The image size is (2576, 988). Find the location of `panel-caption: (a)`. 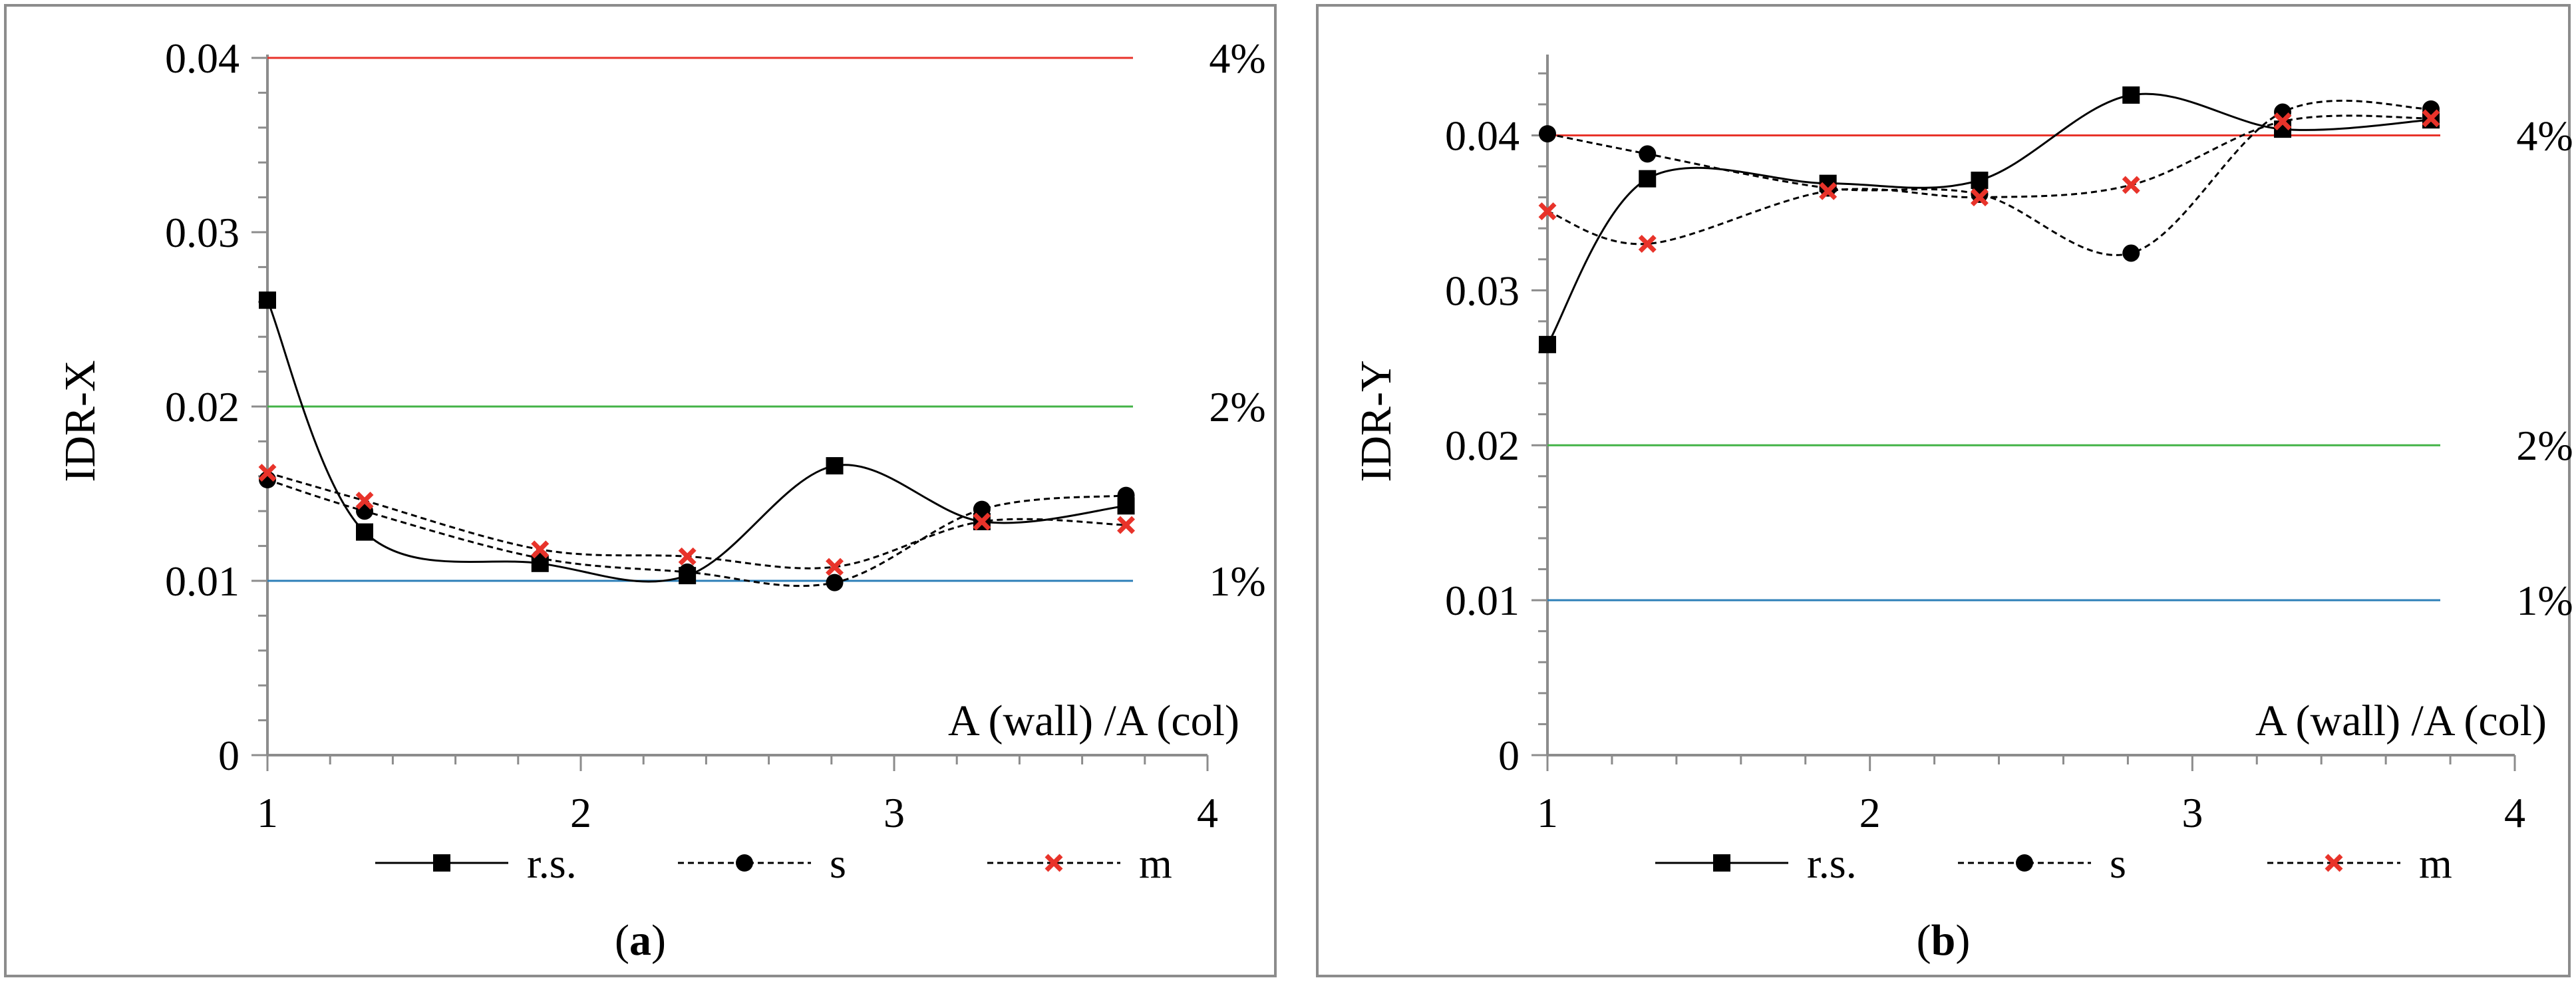

panel-caption: (a) is located at coordinates (640, 940).